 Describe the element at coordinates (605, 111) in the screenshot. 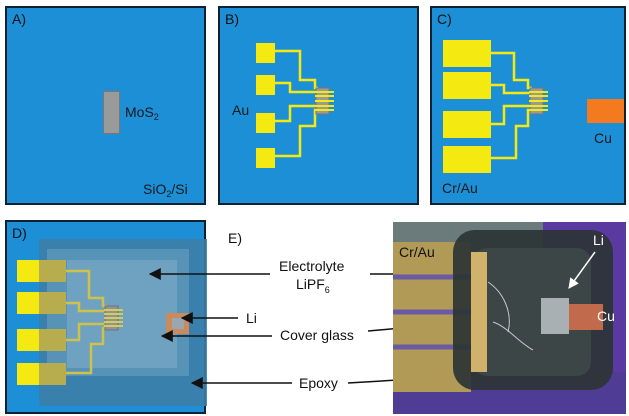

I see `cu-pad` at that location.